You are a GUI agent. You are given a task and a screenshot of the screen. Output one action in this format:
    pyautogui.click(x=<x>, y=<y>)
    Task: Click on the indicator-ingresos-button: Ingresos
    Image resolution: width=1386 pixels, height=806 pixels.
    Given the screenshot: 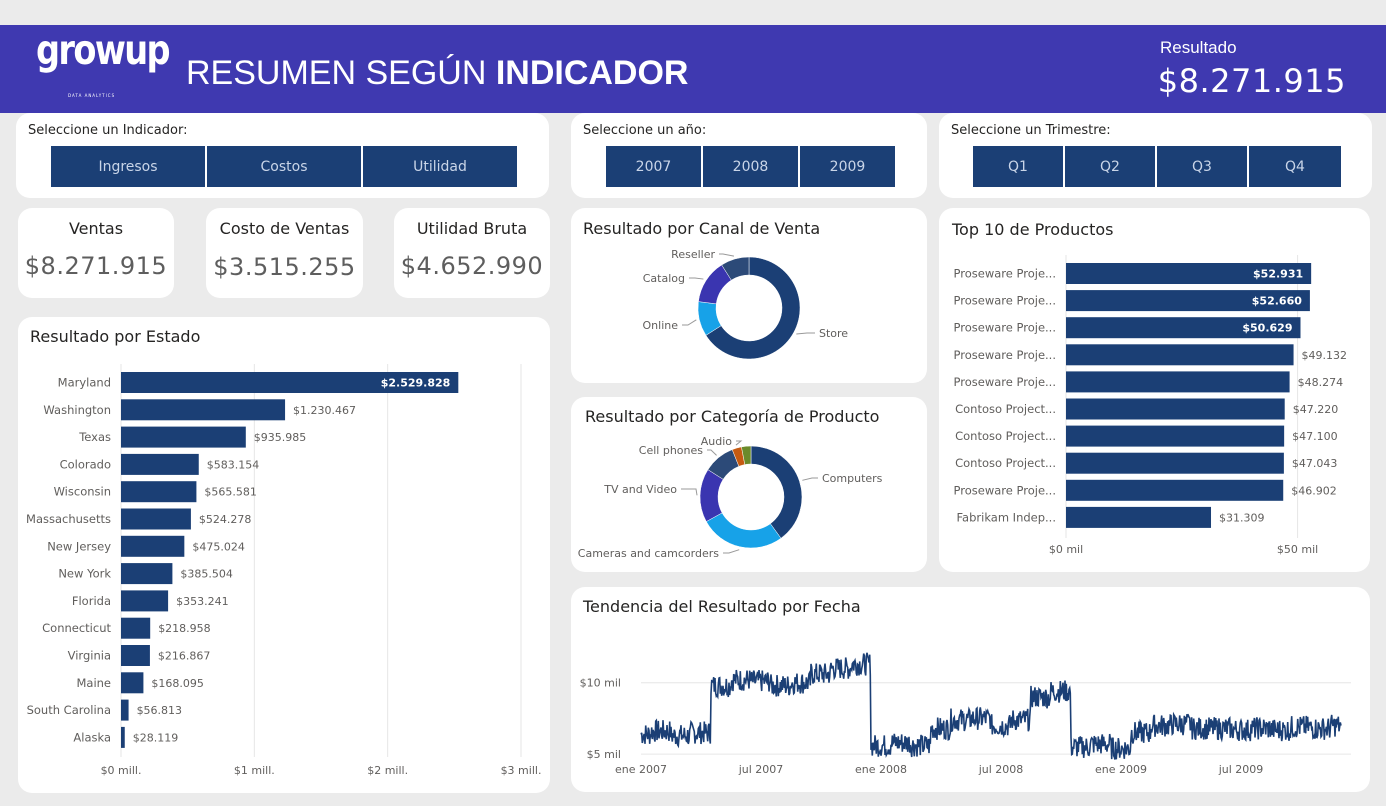 What is the action you would take?
    pyautogui.click(x=129, y=166)
    